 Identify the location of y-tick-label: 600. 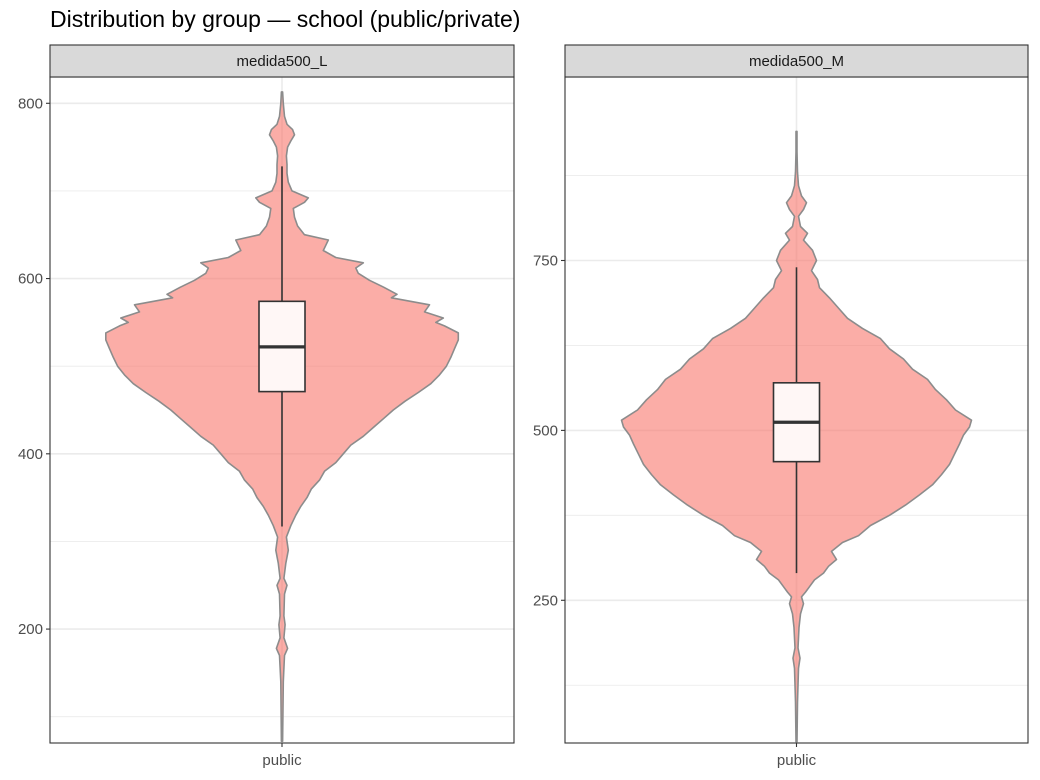
(30, 279).